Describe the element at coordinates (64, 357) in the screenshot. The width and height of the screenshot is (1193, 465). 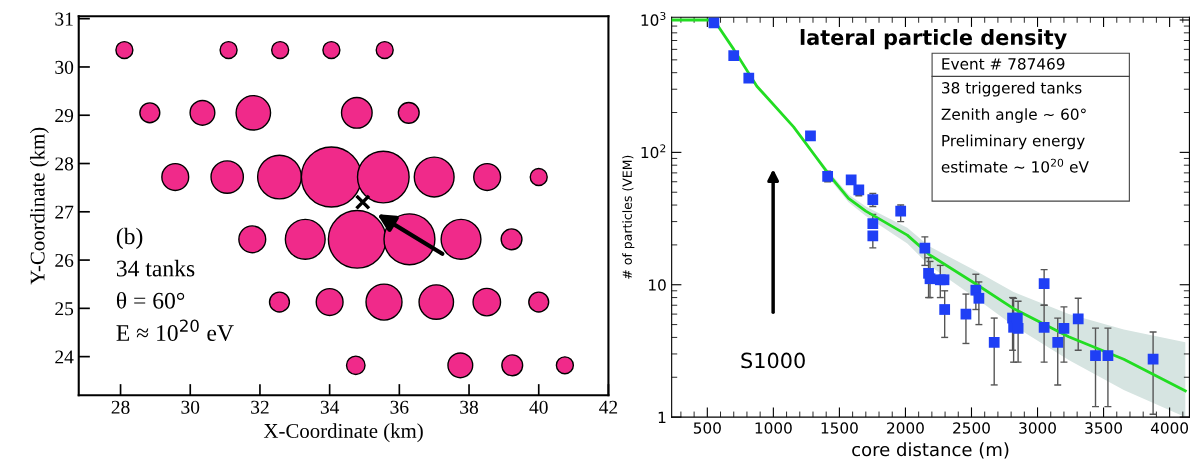
I see `y-tick-label: 24` at that location.